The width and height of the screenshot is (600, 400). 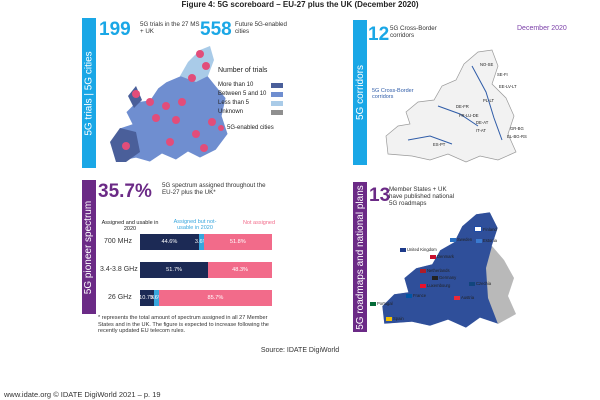 I want to click on seg-not-assigned: 85.7%, so click(x=215, y=298).